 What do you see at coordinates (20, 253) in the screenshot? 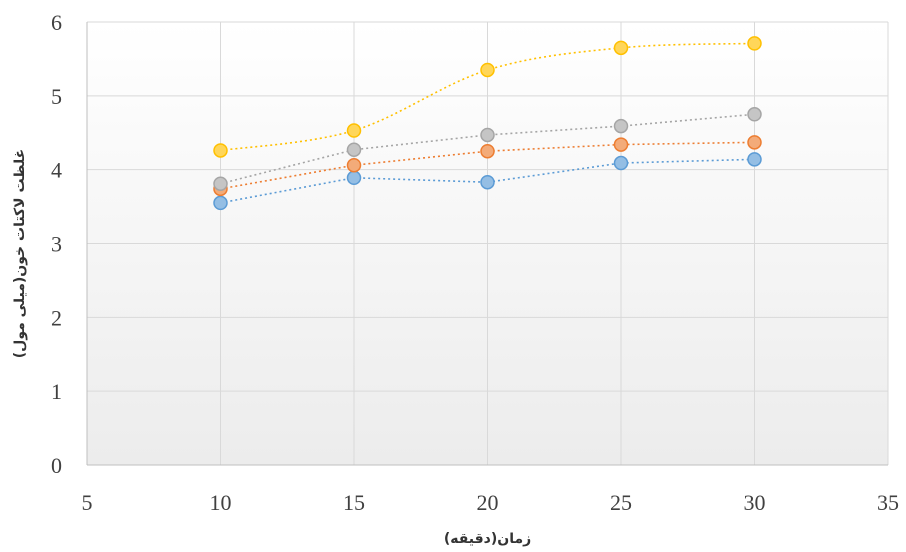
I see `y-axis-title: غلظت لاکتات خون(میلی مول)` at bounding box center [20, 253].